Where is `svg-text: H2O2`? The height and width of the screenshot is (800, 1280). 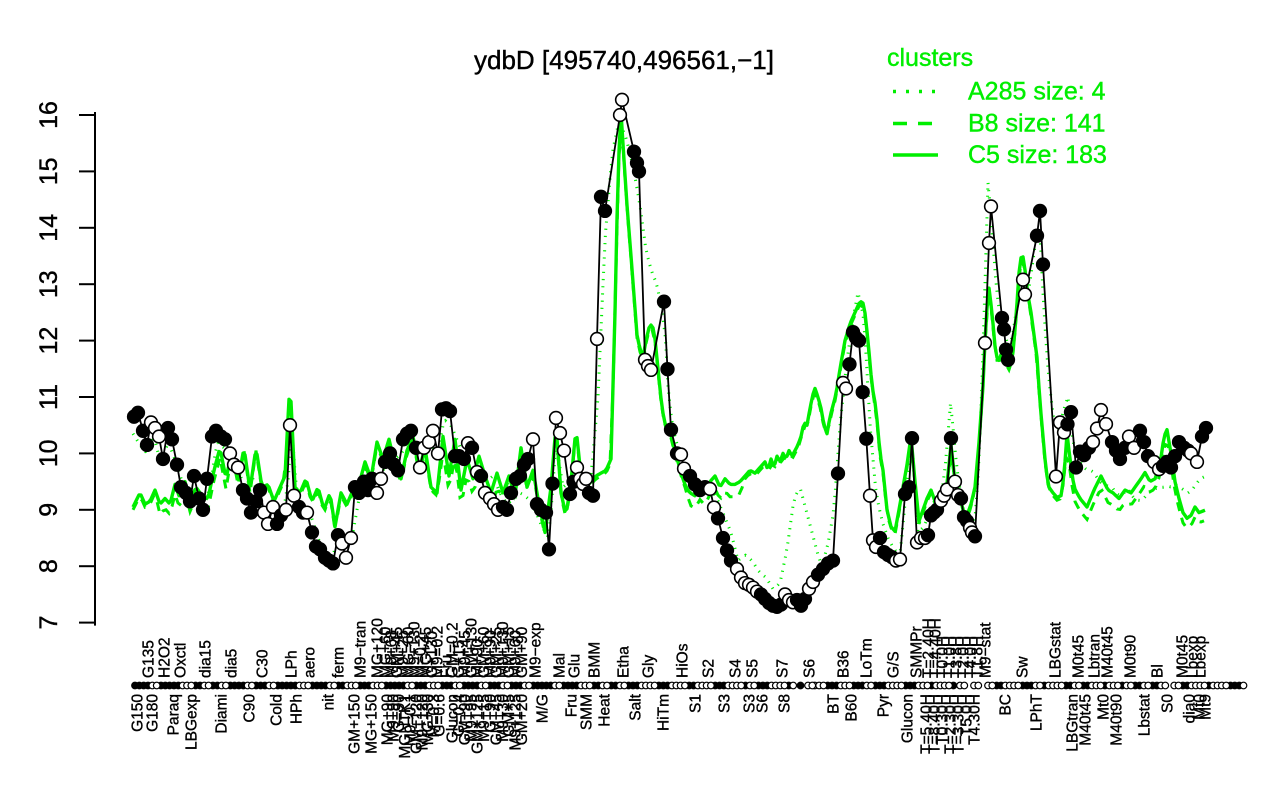
svg-text: H2O2 is located at coordinates (165, 658).